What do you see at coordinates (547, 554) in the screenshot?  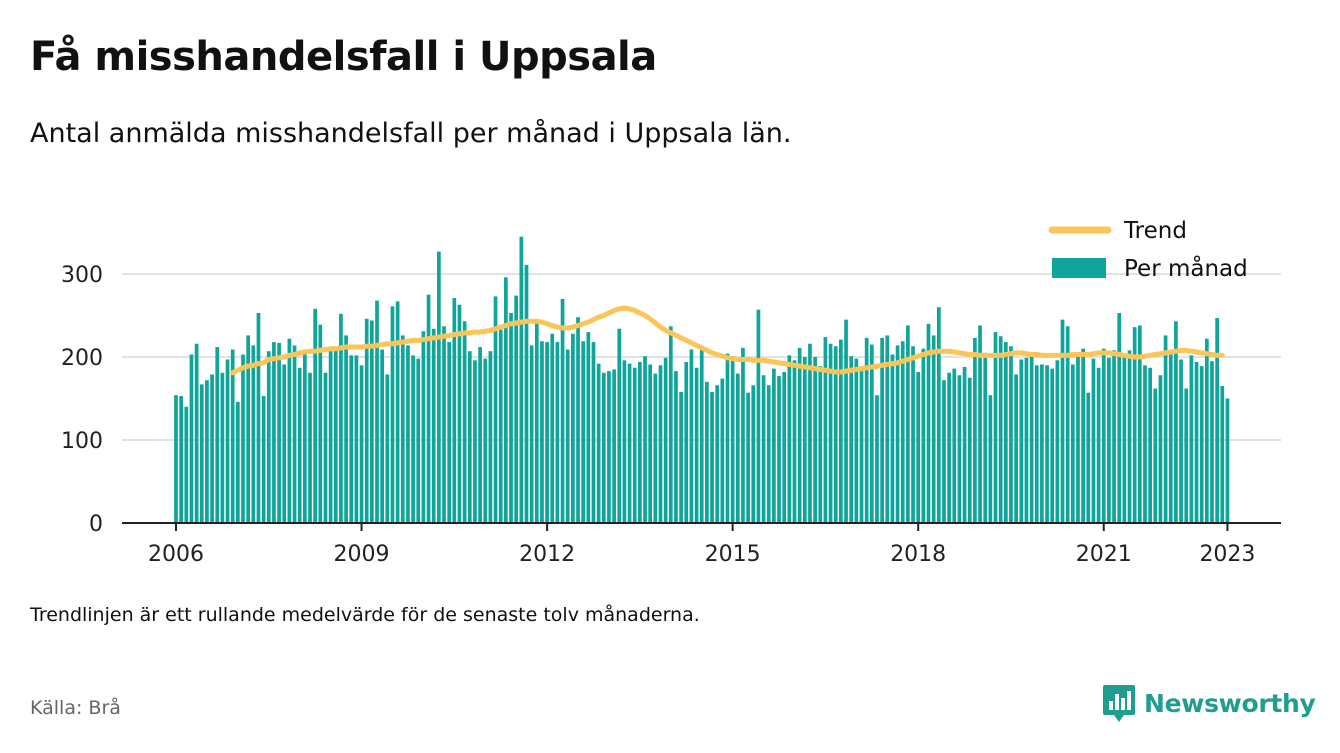 I see `x-tick-label-2012: 2012` at bounding box center [547, 554].